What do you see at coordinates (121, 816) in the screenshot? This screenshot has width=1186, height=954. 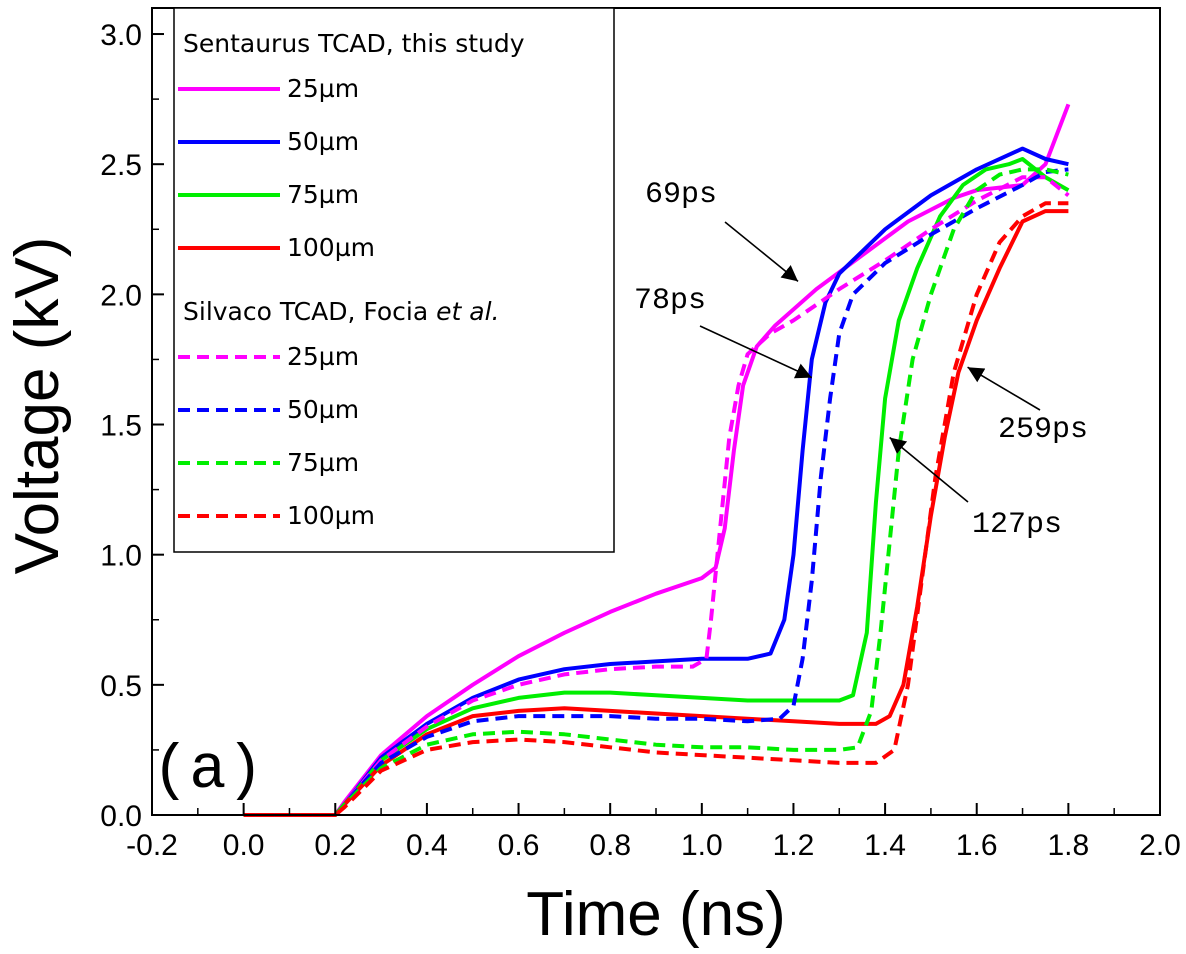 I see `y-tick-label: 0.0` at bounding box center [121, 816].